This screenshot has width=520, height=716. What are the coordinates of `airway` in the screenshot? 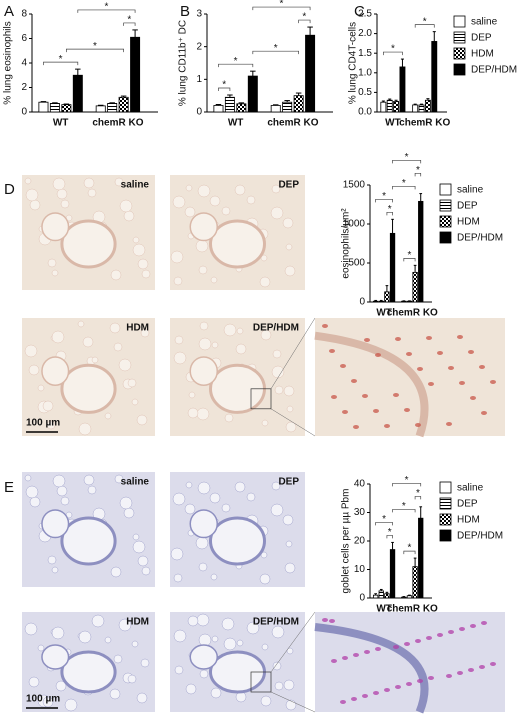 It's located at (237, 541).